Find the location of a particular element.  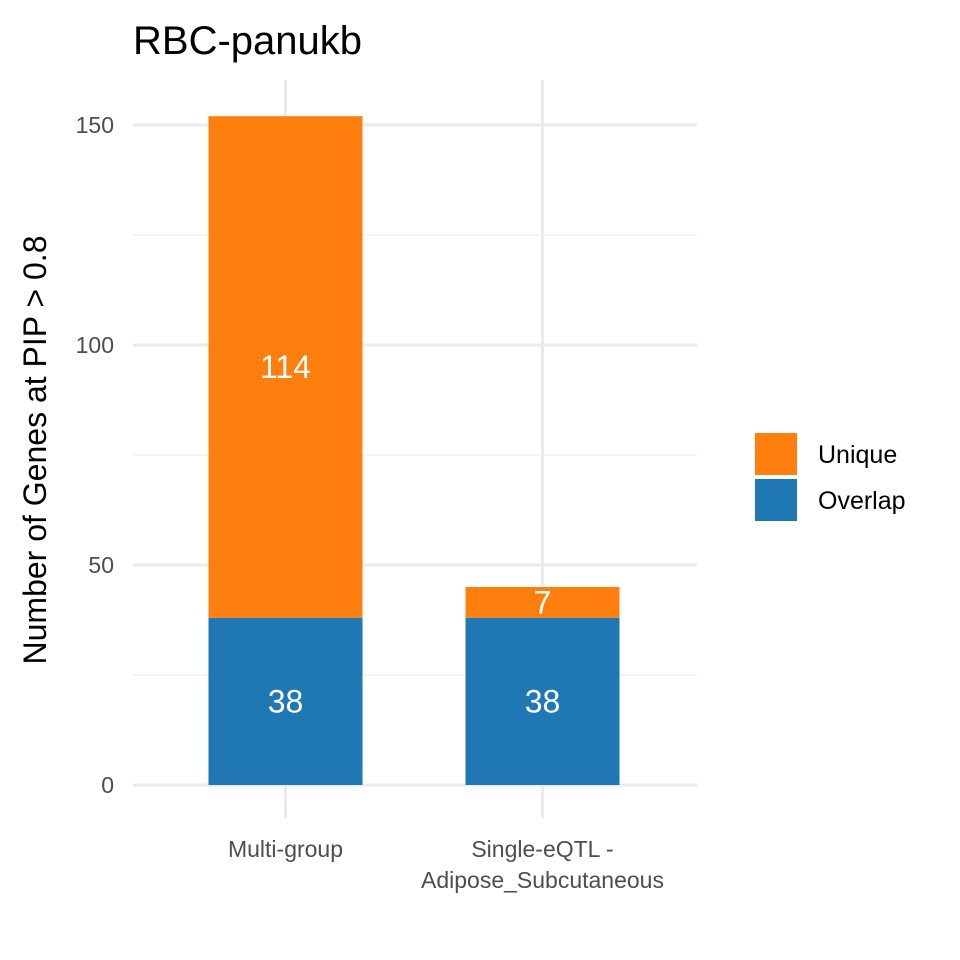

y-tick-label: 100 is located at coordinates (95, 345).